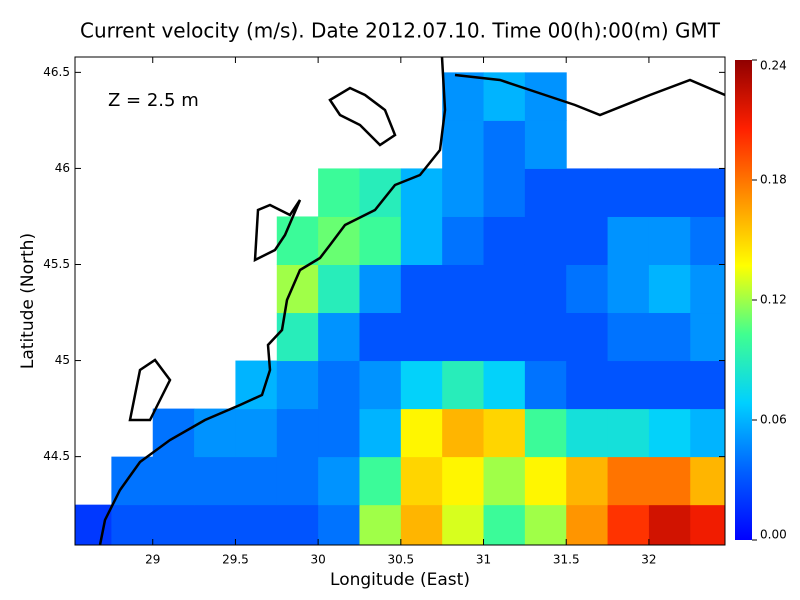  What do you see at coordinates (56, 72) in the screenshot?
I see `y-tick-label: 46.5` at bounding box center [56, 72].